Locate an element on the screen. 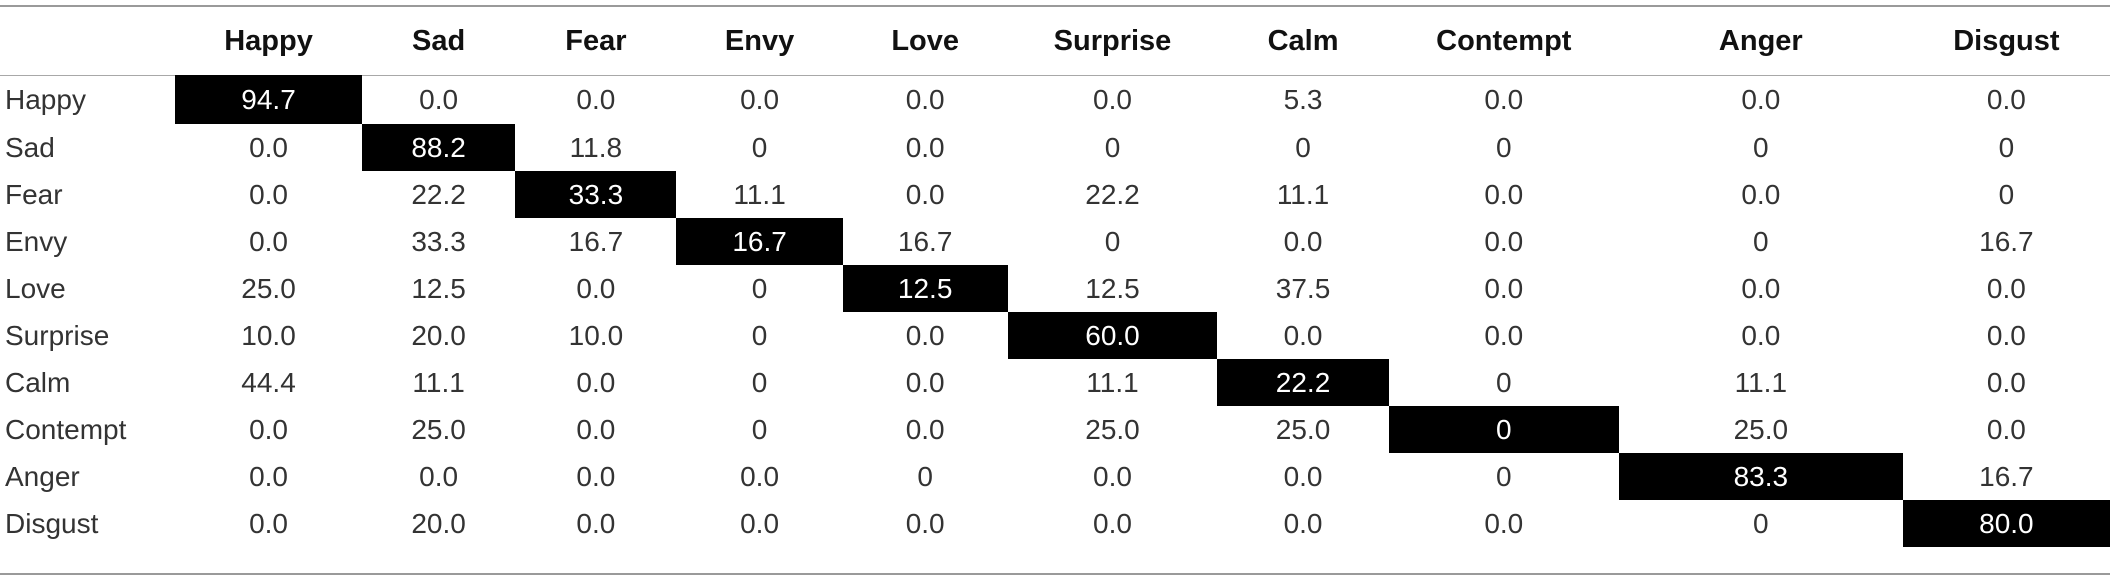 The image size is (2118, 580). row-header: Contempt is located at coordinates (66, 429).